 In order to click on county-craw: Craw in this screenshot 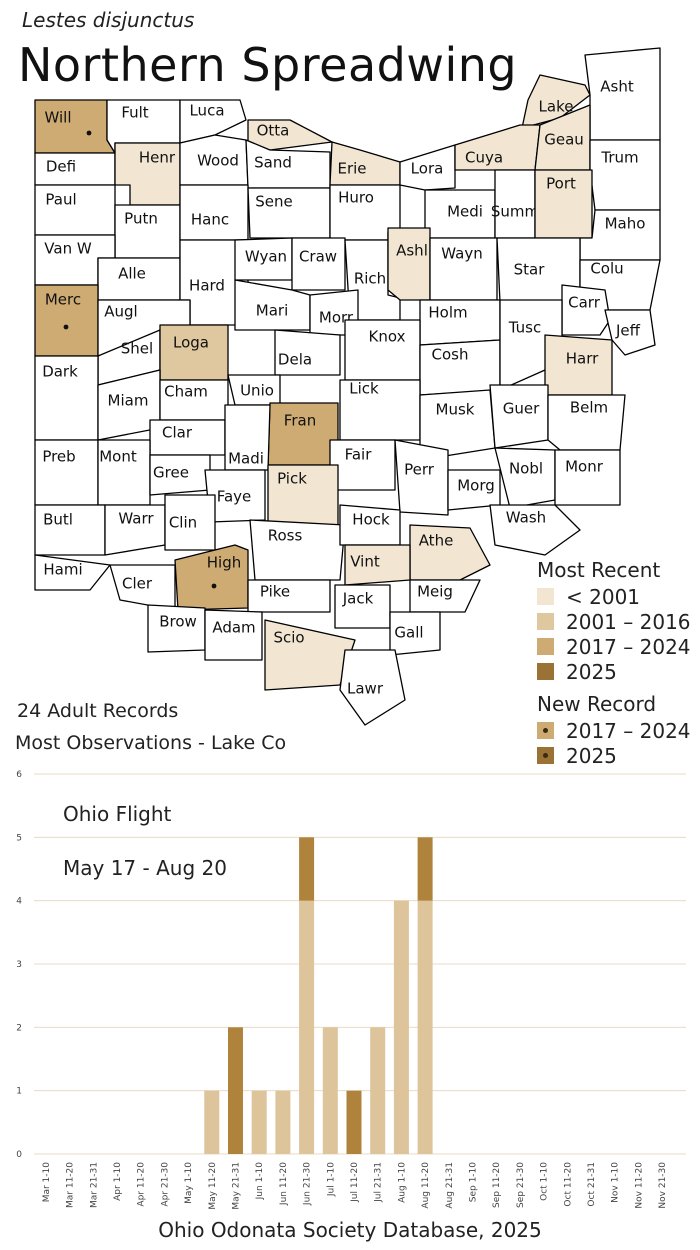, I will do `click(318, 264)`.